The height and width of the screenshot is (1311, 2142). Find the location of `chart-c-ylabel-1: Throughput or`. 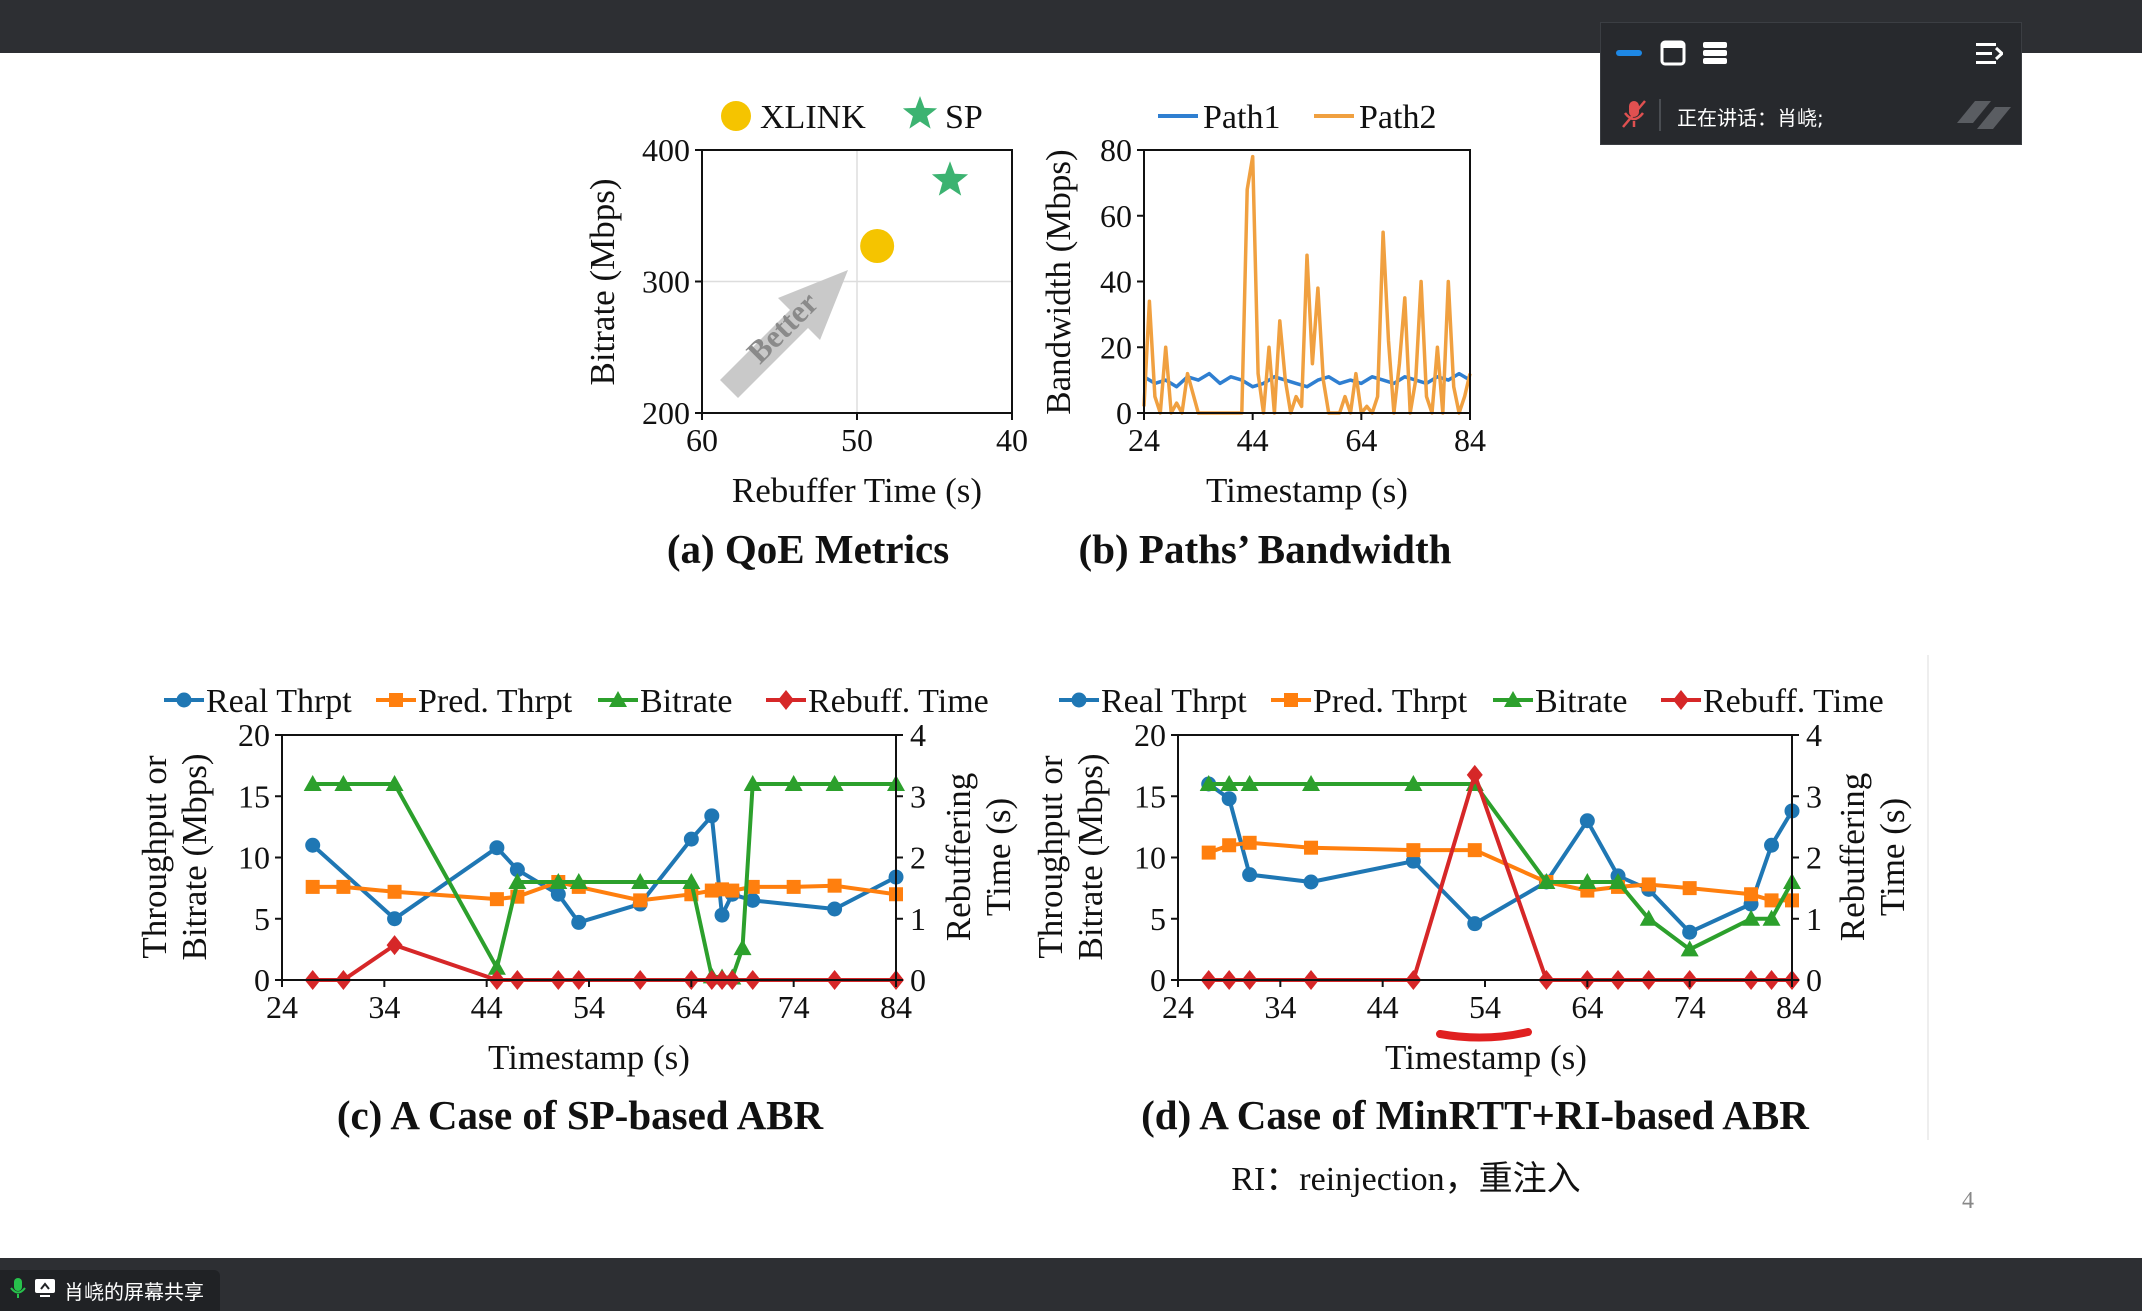

chart-c-ylabel-1: Throughput or is located at coordinates (154, 857).